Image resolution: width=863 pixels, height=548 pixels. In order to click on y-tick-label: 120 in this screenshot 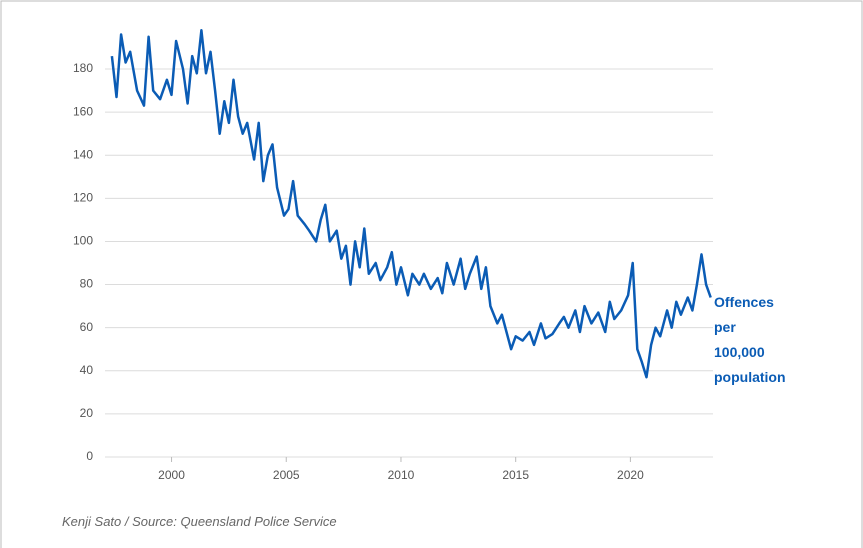, I will do `click(83, 198)`.